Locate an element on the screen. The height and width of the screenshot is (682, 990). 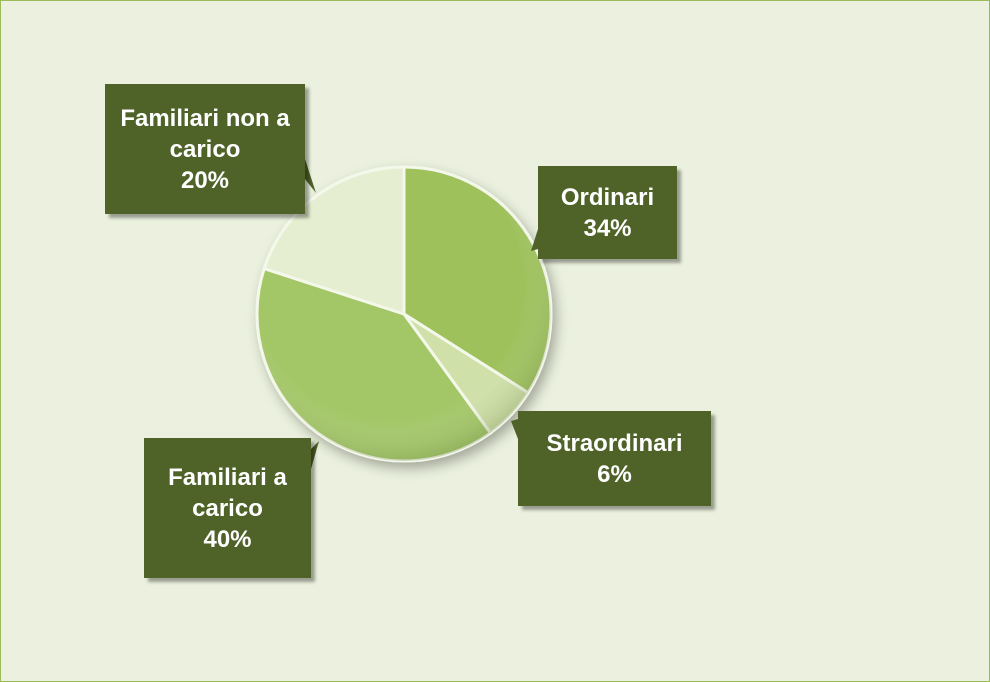
value-label: 20% is located at coordinates (205, 180).